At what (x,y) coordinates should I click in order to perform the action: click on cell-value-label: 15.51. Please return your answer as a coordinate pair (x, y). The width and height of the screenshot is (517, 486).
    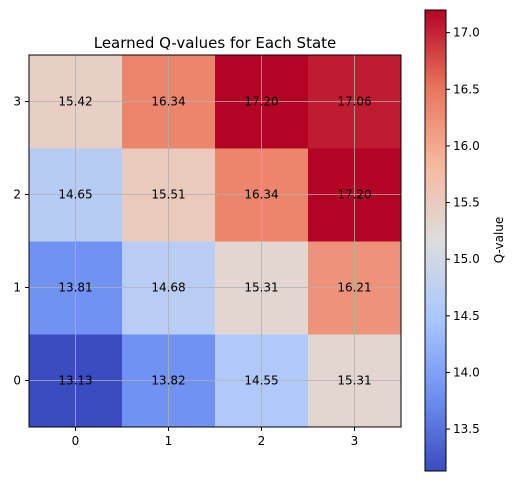
    Looking at the image, I should click on (168, 195).